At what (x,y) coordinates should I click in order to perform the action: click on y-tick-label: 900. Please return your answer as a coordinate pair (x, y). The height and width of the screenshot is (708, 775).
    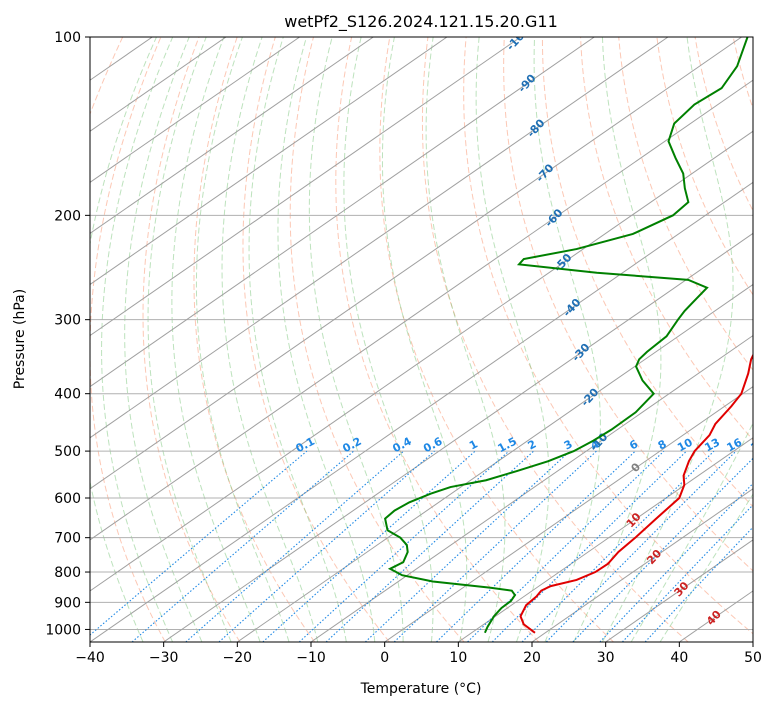
    Looking at the image, I should click on (67, 603).